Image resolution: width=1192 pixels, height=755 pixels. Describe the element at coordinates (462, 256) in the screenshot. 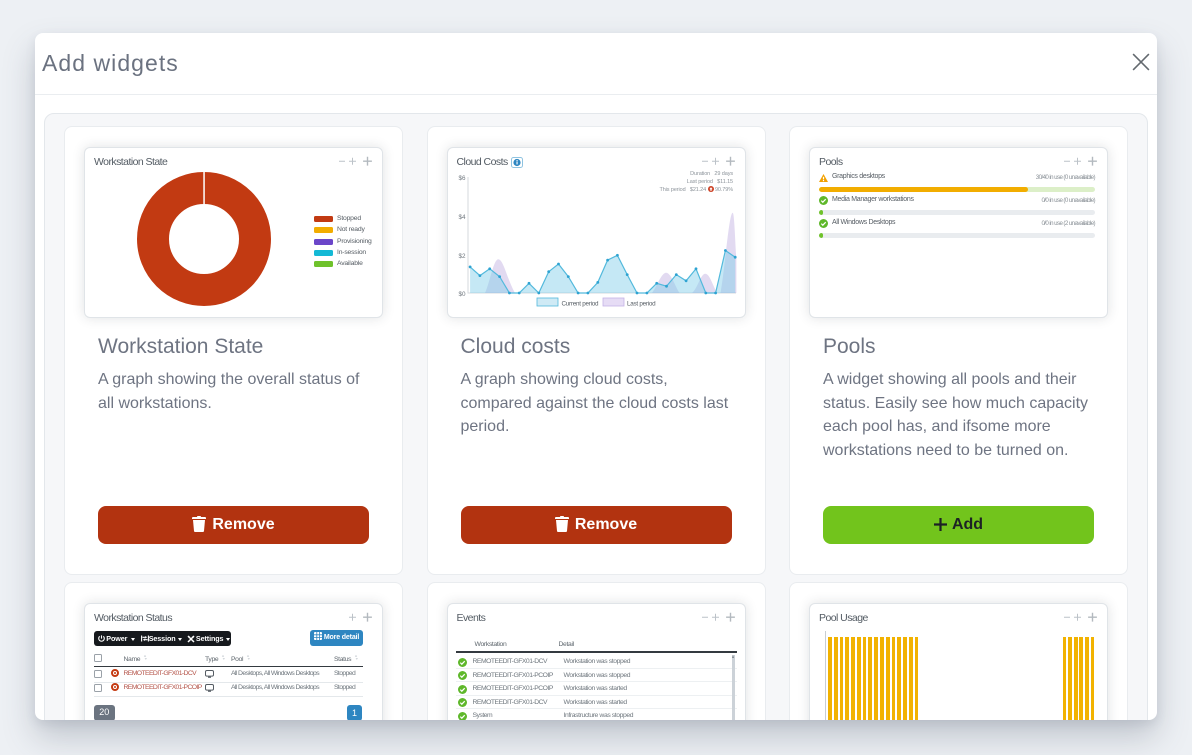

I see `svg-text: $2` at that location.